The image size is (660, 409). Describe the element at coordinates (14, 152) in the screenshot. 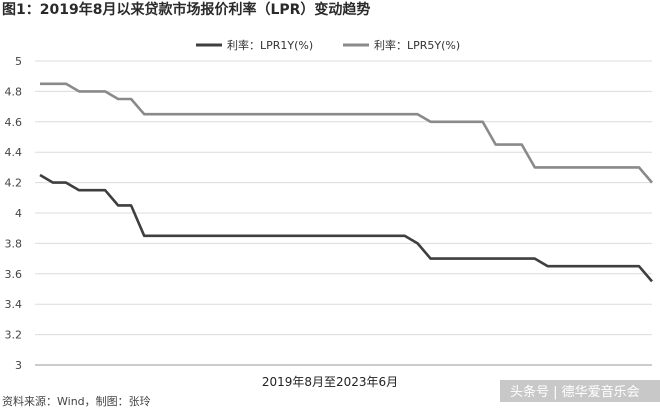

I see `y-tick-label: 4.4` at that location.